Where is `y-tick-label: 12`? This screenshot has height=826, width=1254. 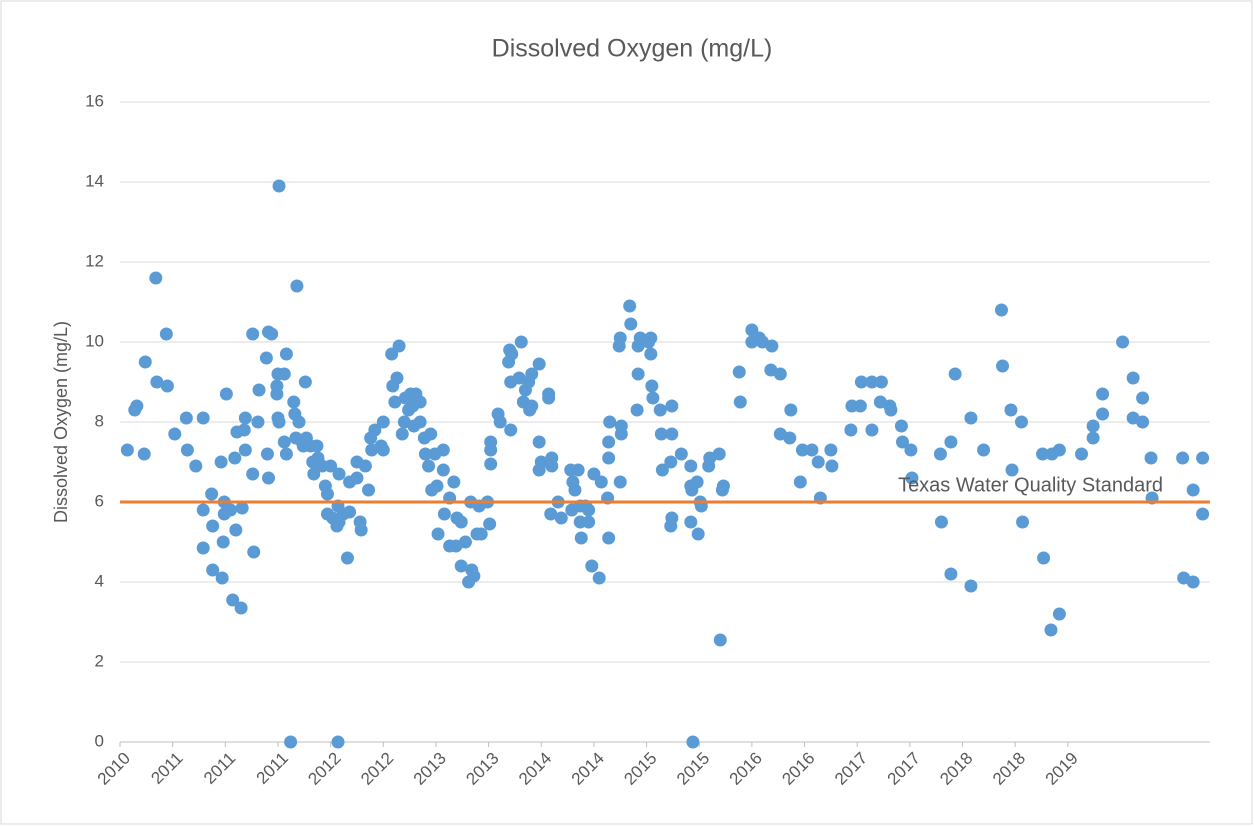 y-tick-label: 12 is located at coordinates (94, 260).